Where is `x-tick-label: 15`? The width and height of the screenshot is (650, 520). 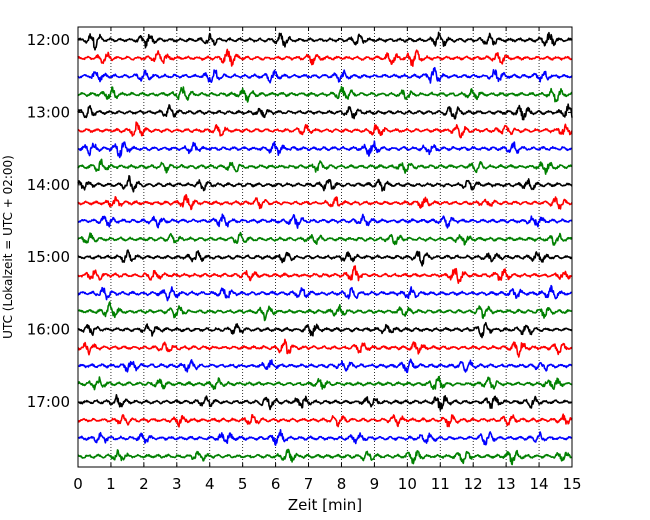
x-tick-label: 15 is located at coordinates (571, 484).